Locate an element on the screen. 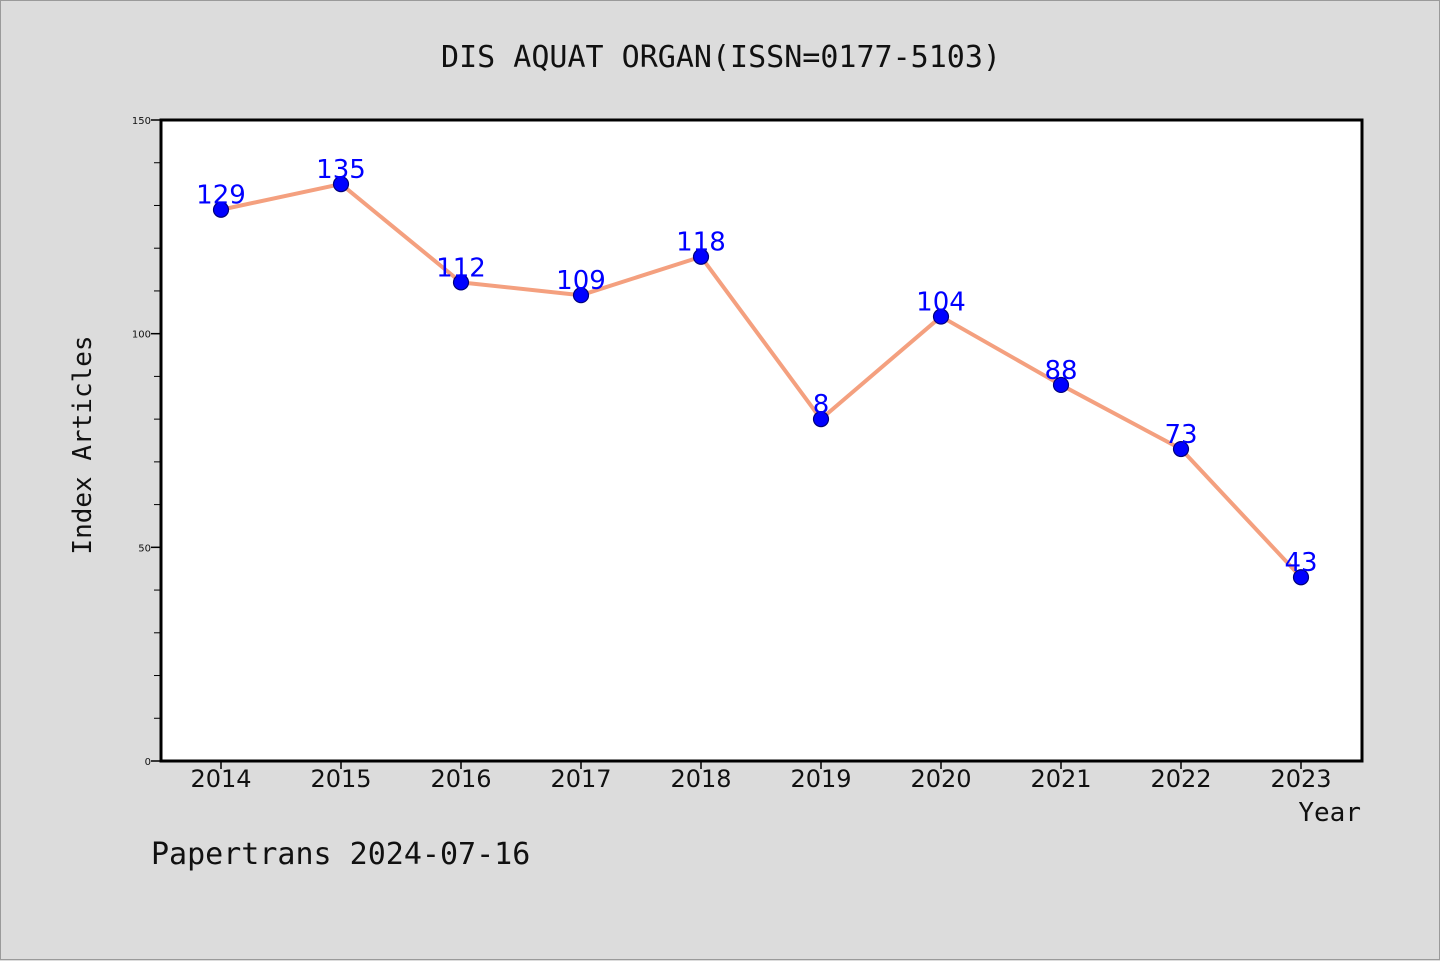  data-label: 43 is located at coordinates (1300, 563).